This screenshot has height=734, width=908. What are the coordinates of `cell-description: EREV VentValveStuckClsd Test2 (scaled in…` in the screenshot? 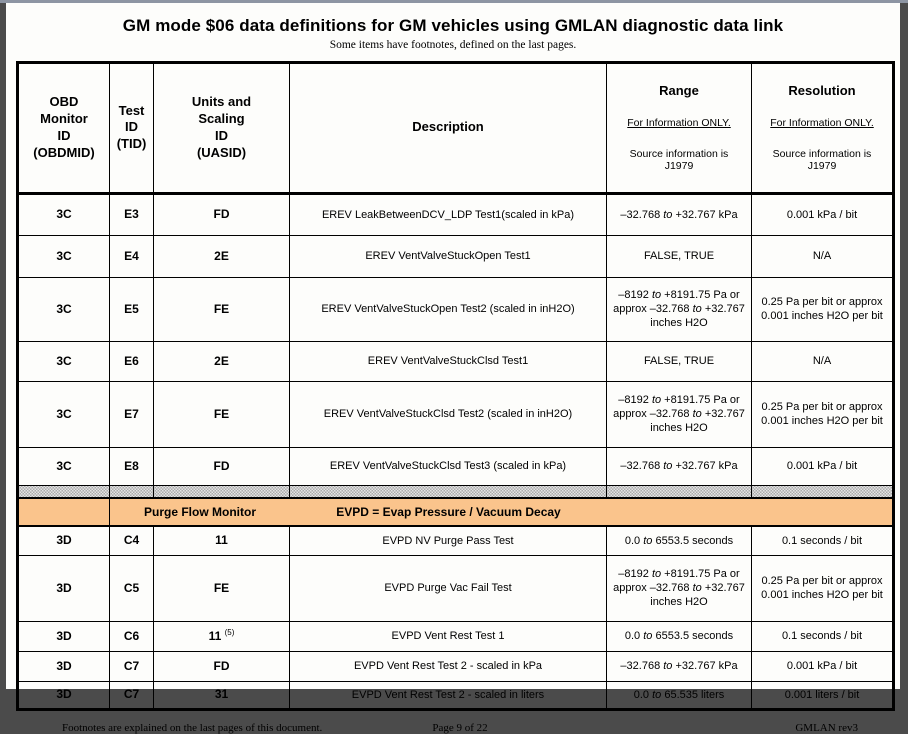 It's located at (448, 414).